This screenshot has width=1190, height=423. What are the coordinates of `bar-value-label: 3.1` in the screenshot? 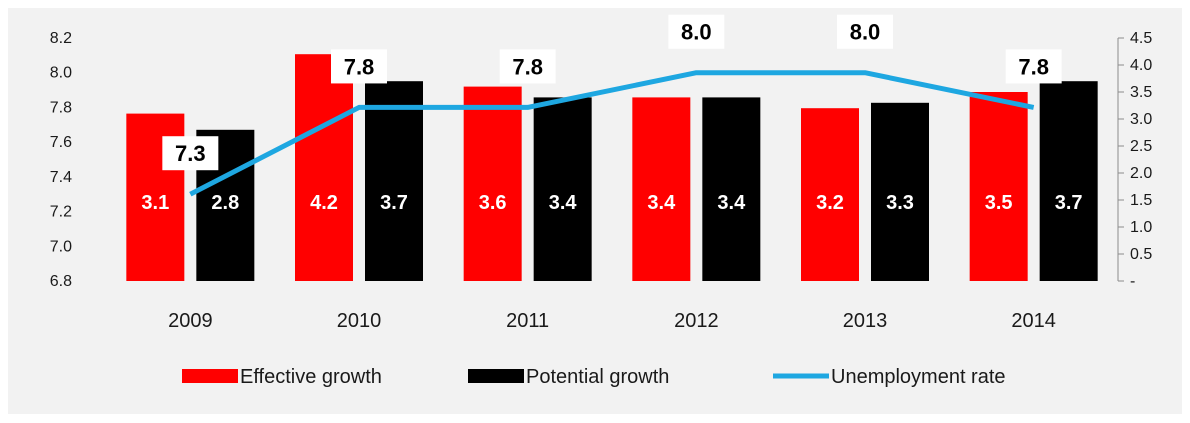 It's located at (155, 203).